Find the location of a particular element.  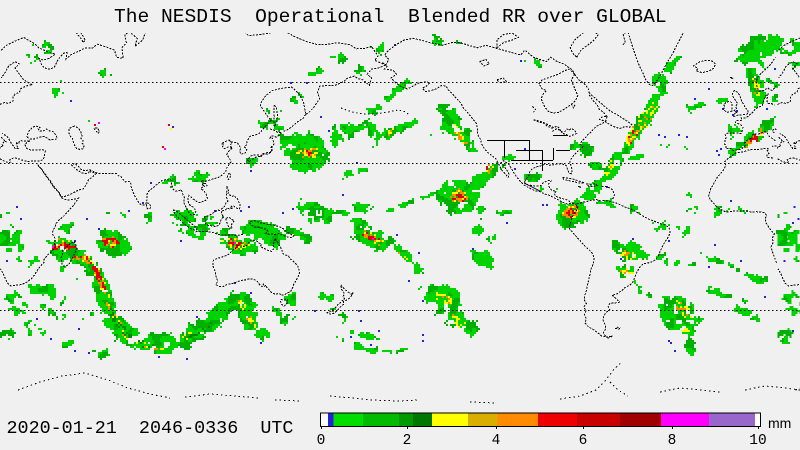

svg-text: 4 is located at coordinates (496, 441).